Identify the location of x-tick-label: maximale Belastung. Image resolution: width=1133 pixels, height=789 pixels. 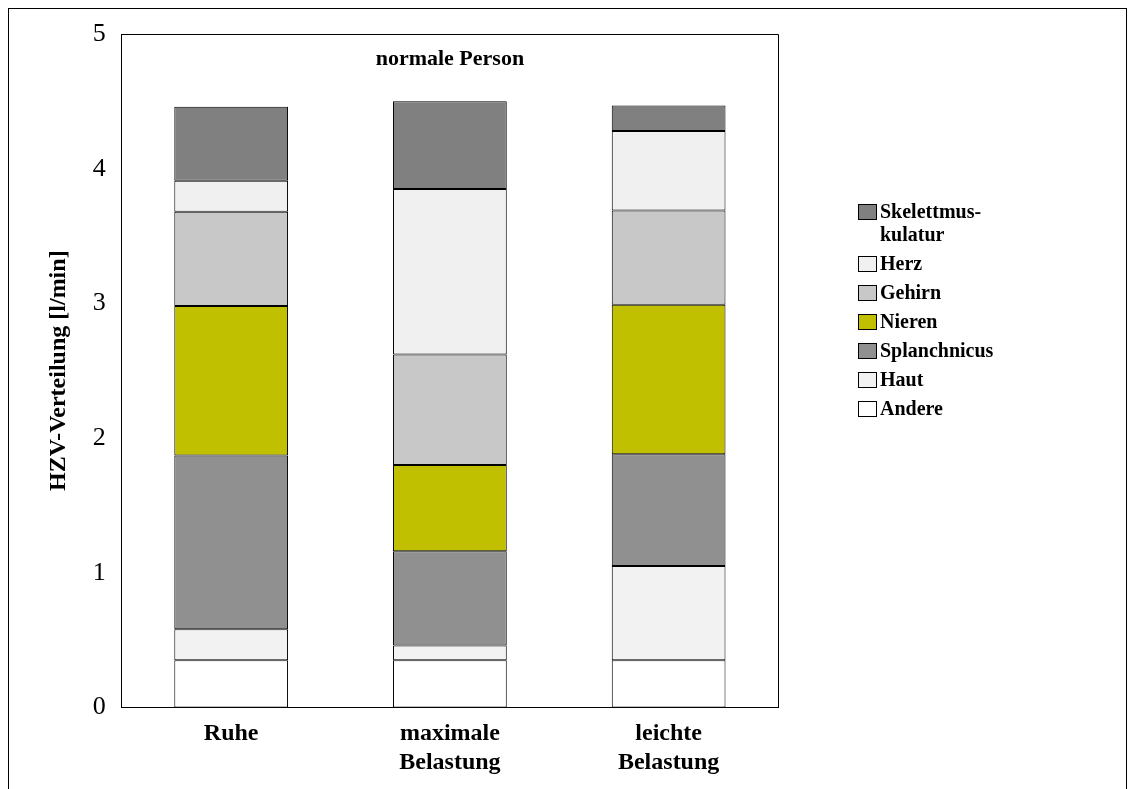
(450, 746).